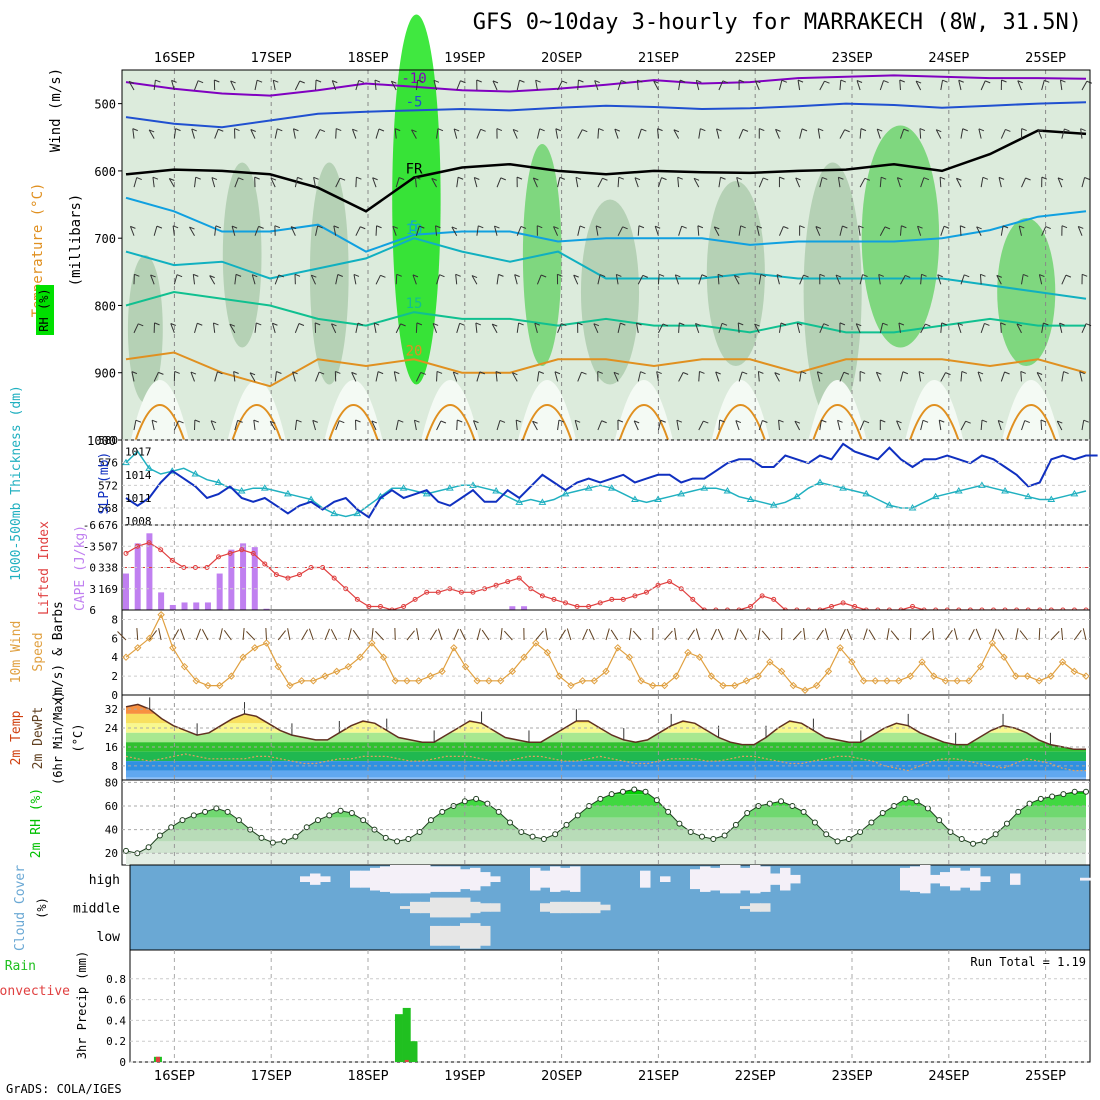 The image size is (1100, 1100). What do you see at coordinates (111, 830) in the screenshot?
I see `tick-rh-40: 40` at bounding box center [111, 830].